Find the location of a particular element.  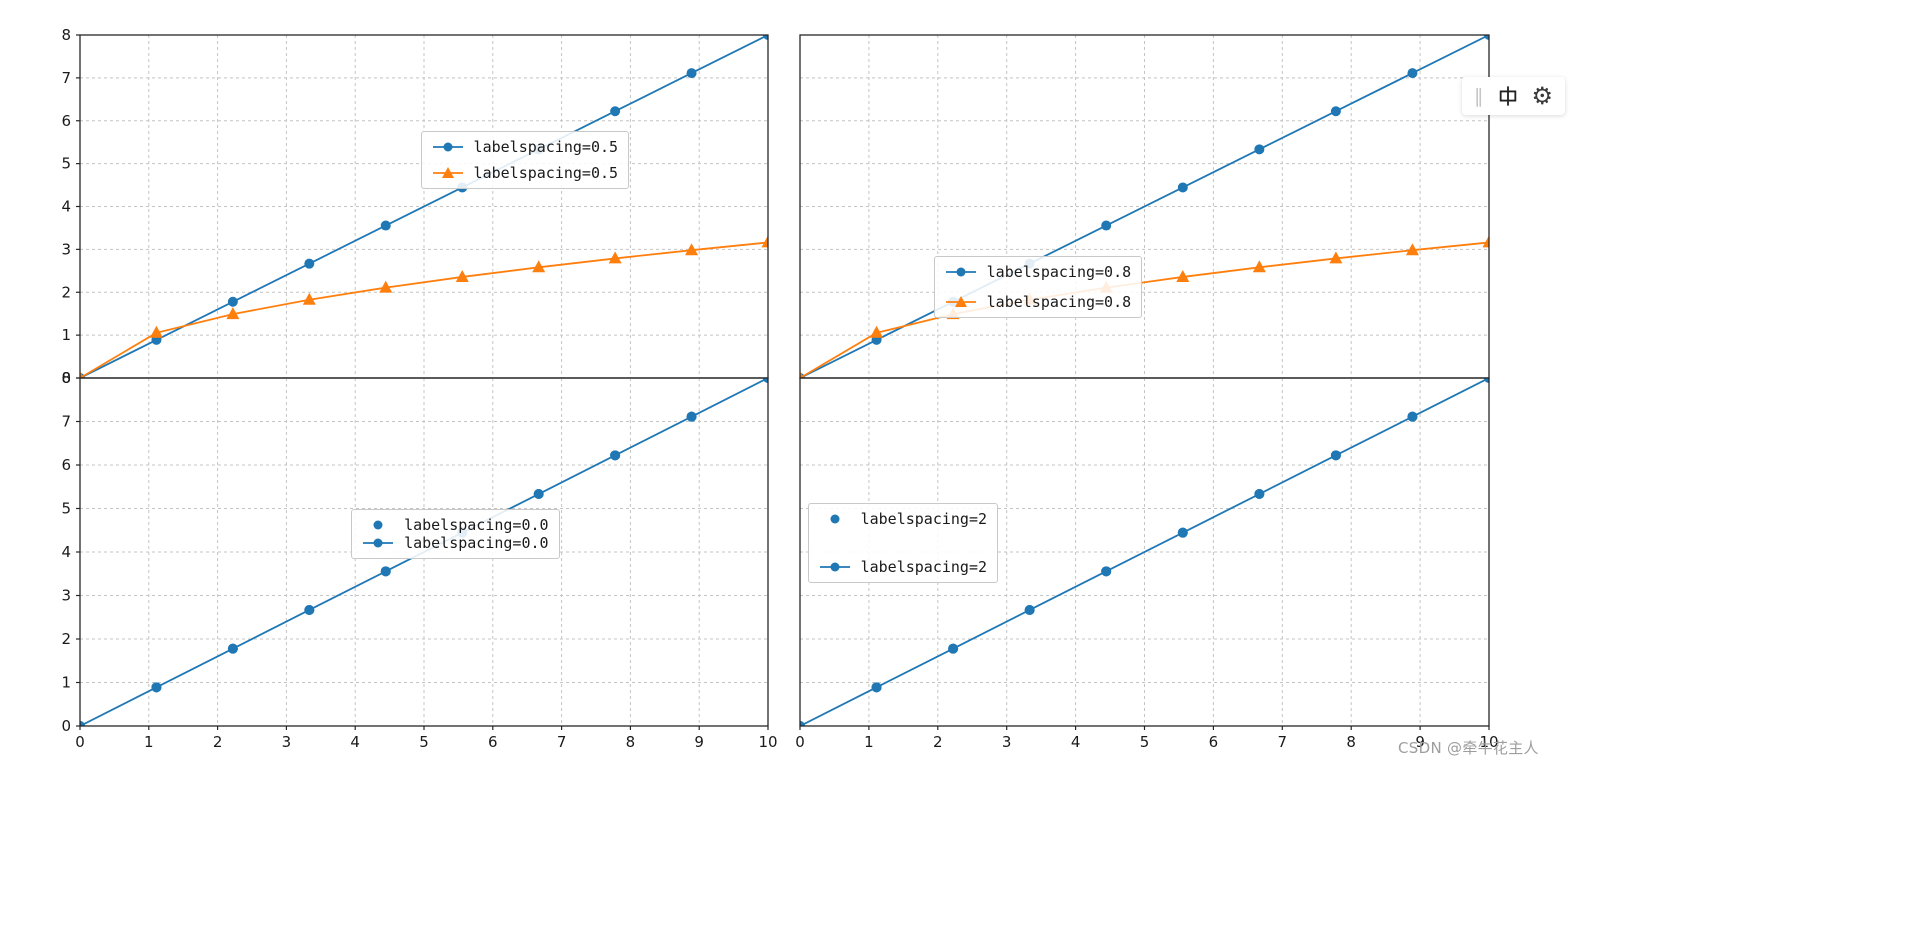

subplot-top-right is located at coordinates (1144, 206).